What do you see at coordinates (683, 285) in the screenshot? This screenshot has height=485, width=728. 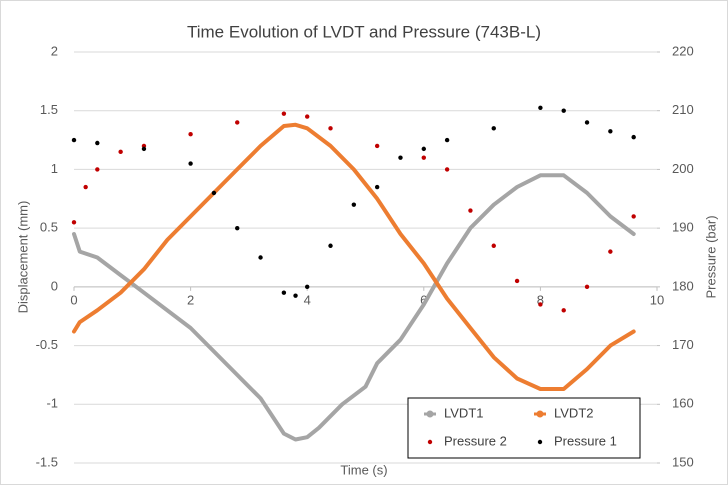 I see `y2-tick-label: 180` at bounding box center [683, 285].